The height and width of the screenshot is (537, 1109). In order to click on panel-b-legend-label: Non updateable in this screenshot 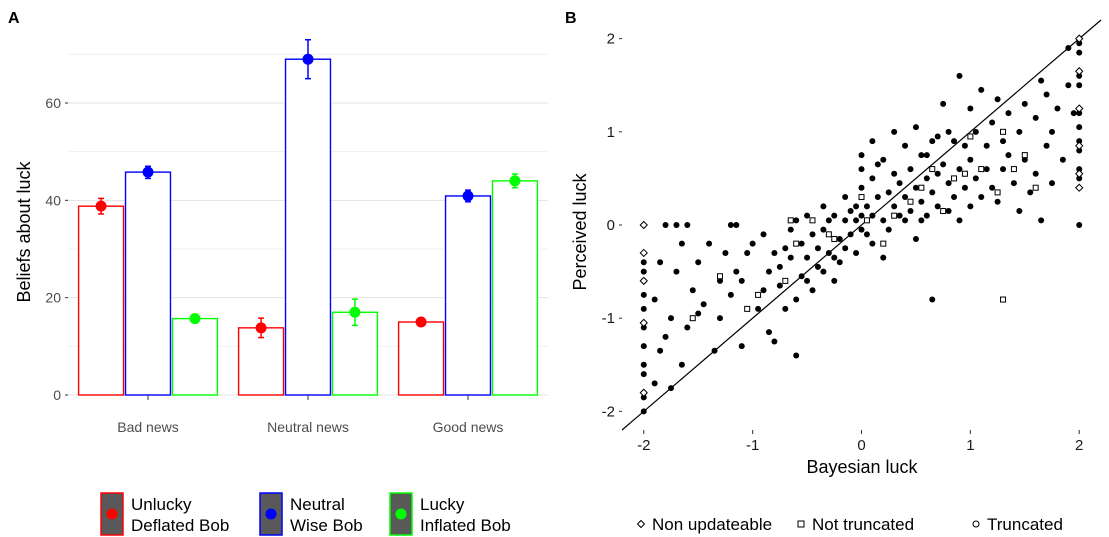, I will do `click(712, 524)`.